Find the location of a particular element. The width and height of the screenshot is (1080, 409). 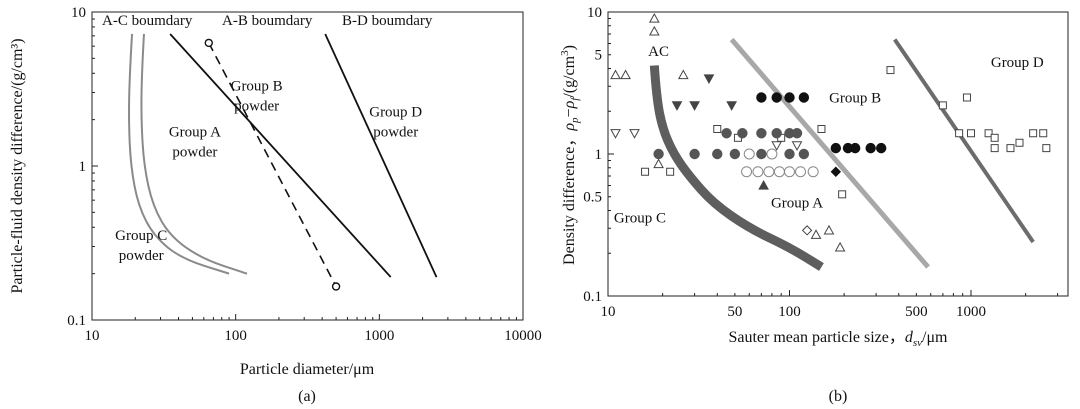

chart-b-x-tick-label: 1000 is located at coordinates (971, 312).